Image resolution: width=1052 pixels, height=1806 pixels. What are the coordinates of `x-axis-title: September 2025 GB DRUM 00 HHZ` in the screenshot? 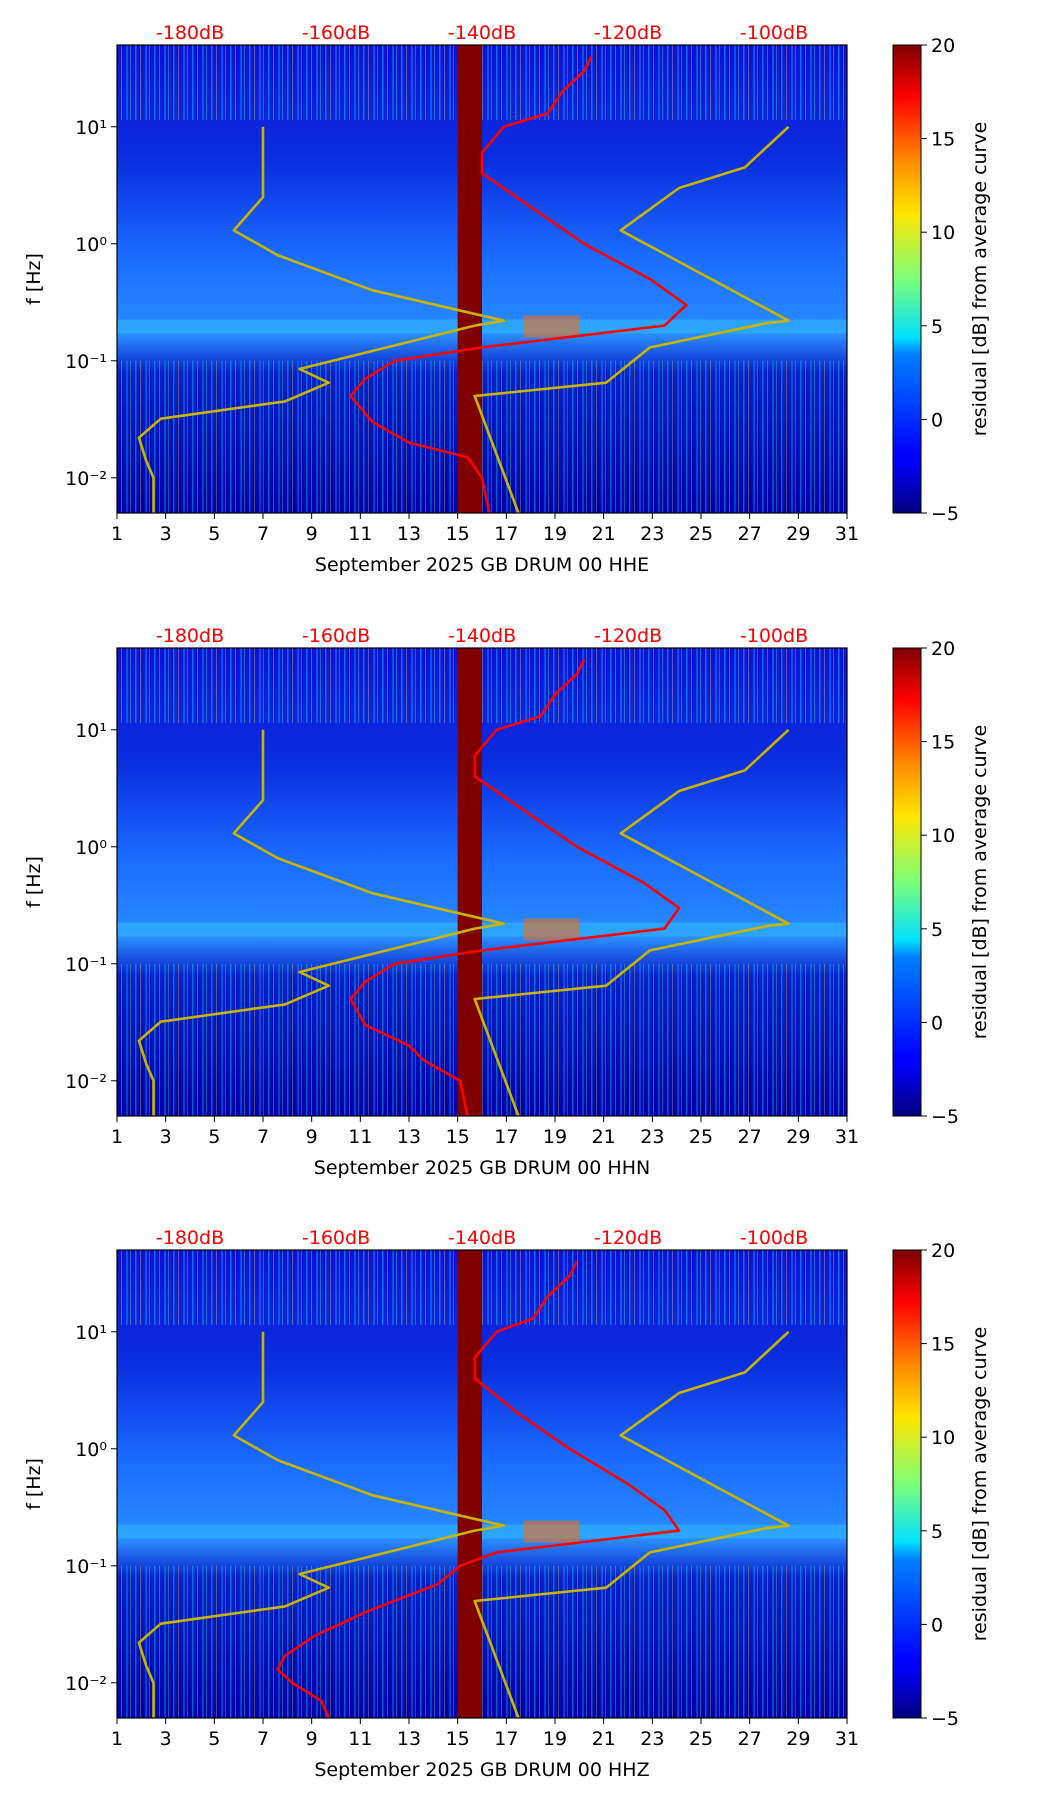 It's located at (481, 1770).